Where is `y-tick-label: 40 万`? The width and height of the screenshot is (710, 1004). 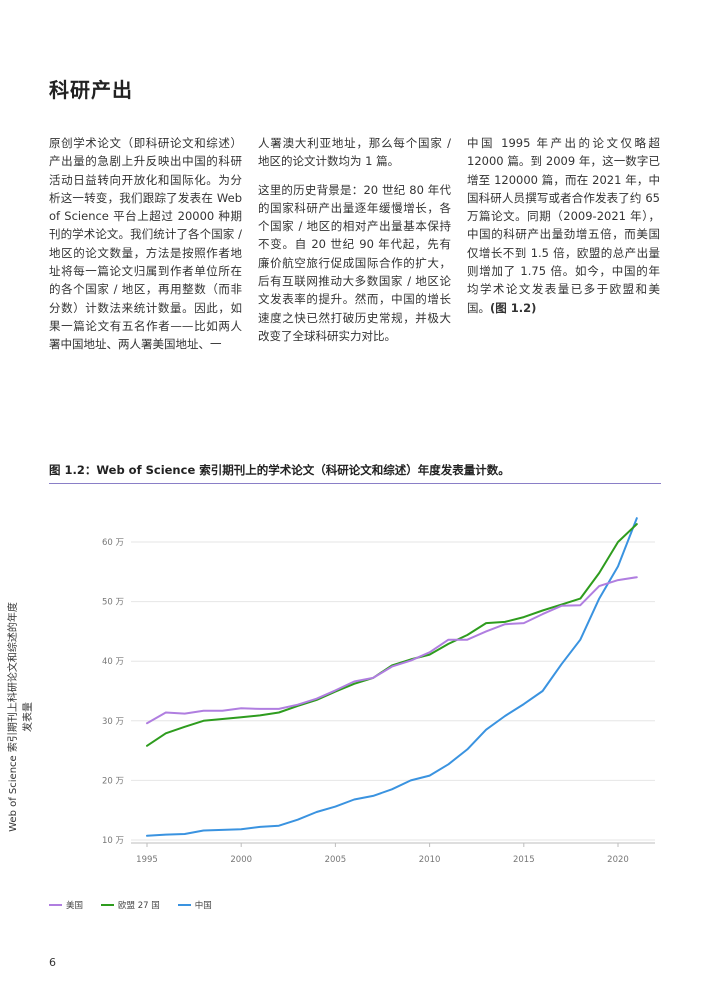
y-tick-label: 40 万 is located at coordinates (113, 662).